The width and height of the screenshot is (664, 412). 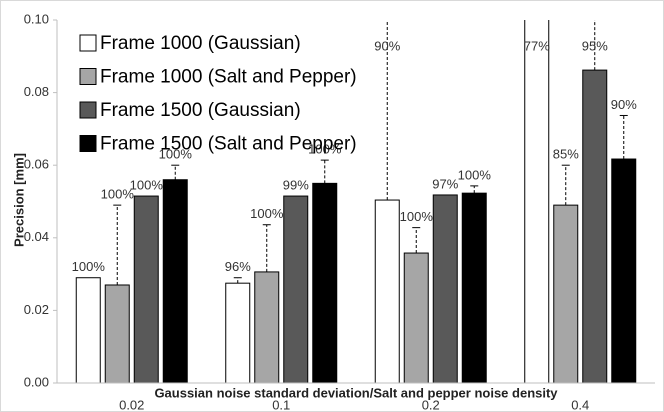 I want to click on data-label: 95%, so click(x=595, y=45).